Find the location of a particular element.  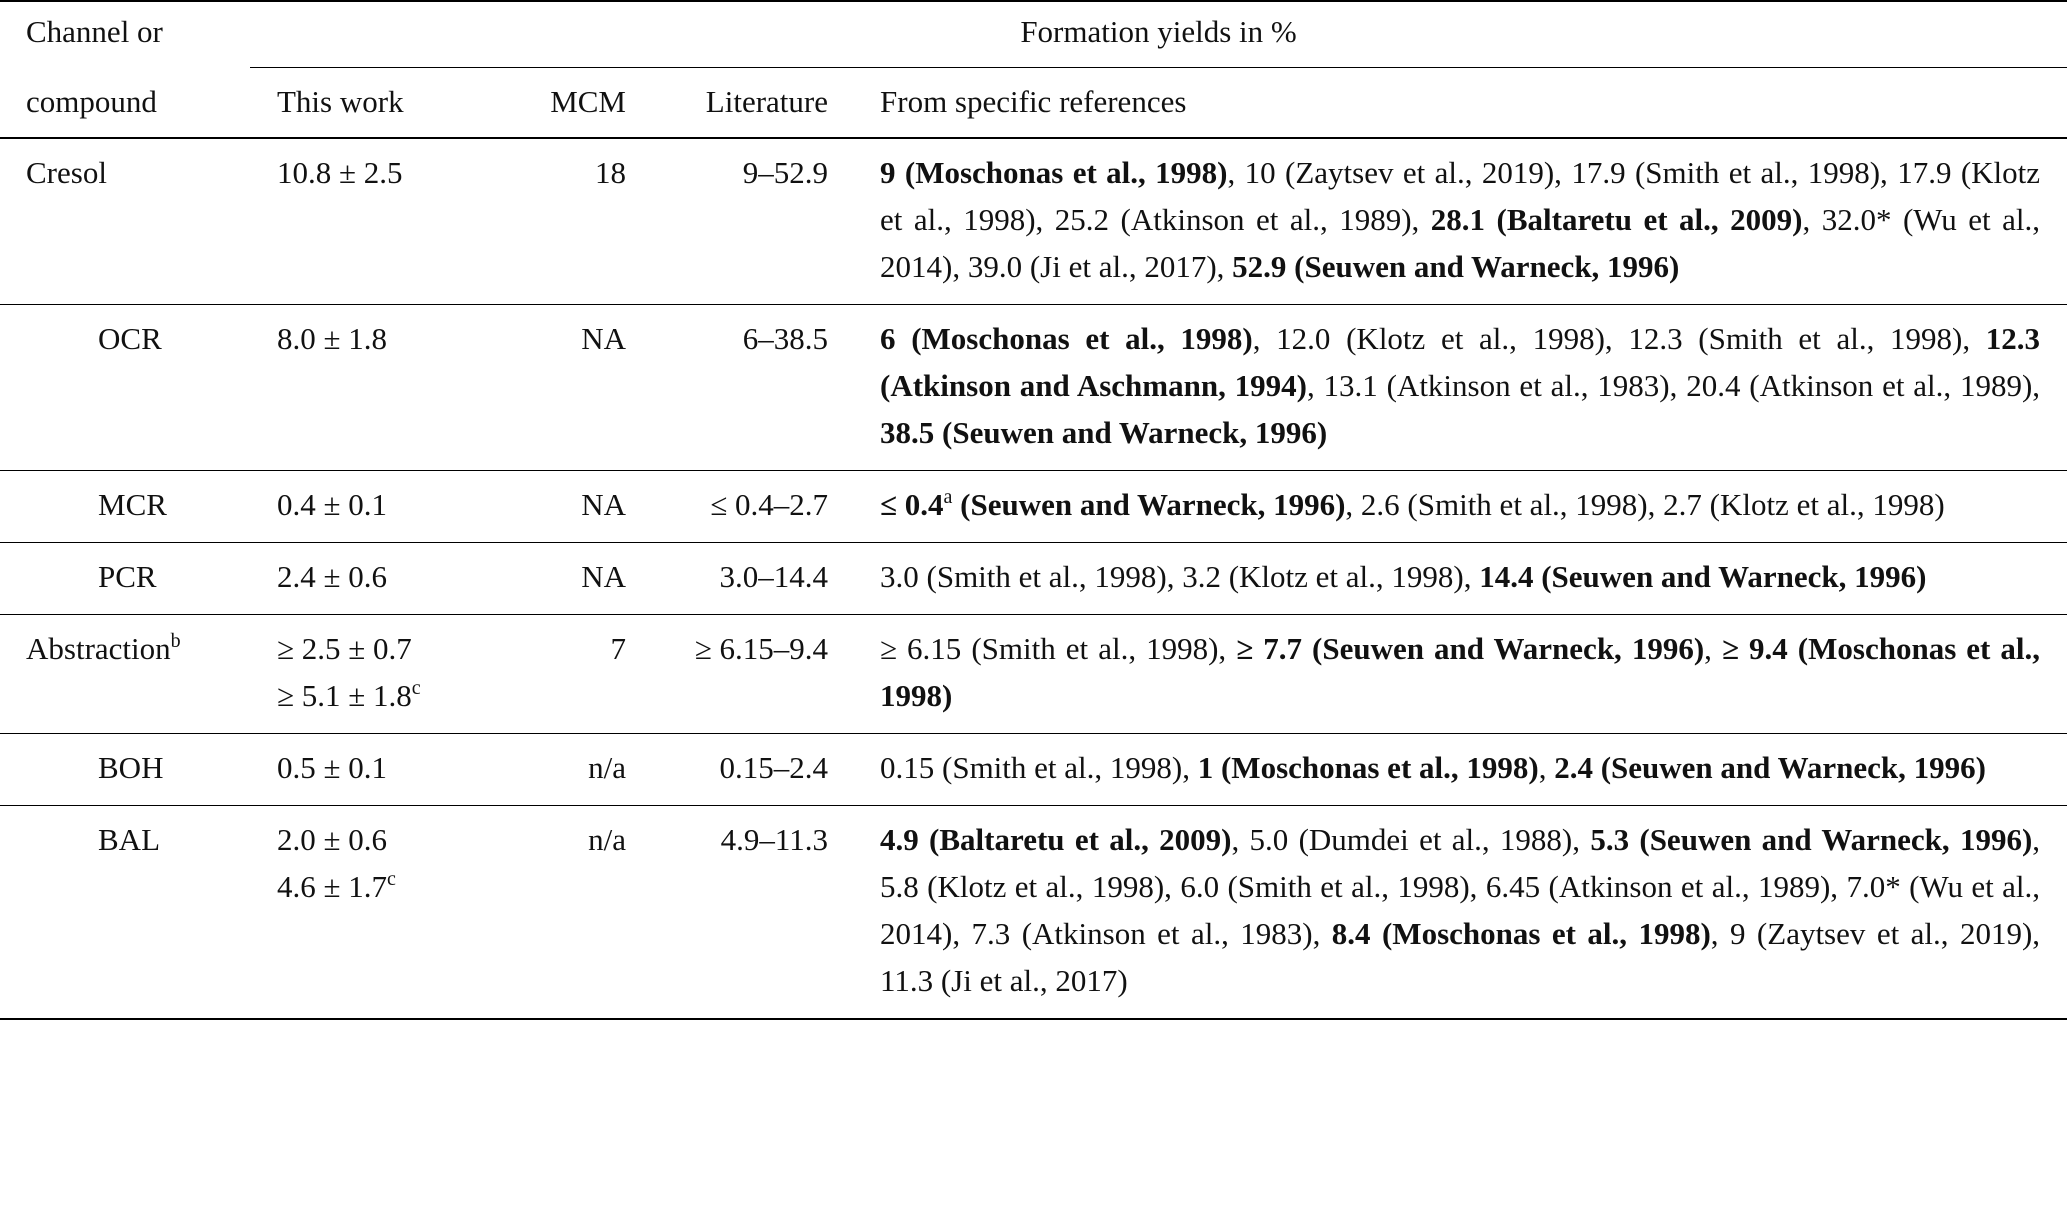

this-work-cell: 8.0 ± 1.8 is located at coordinates (385, 387).